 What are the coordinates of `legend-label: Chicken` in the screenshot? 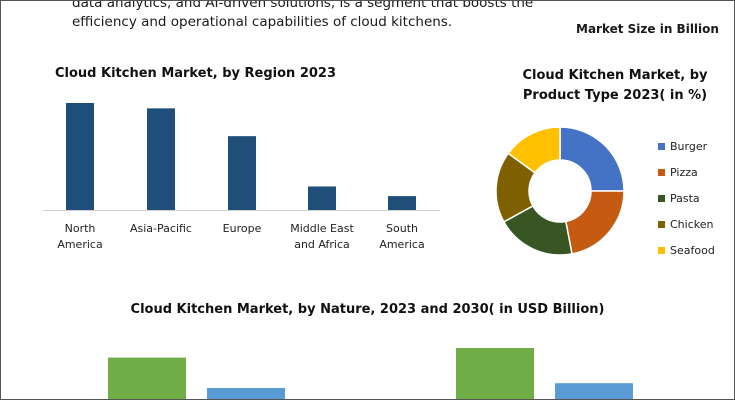 It's located at (692, 224).